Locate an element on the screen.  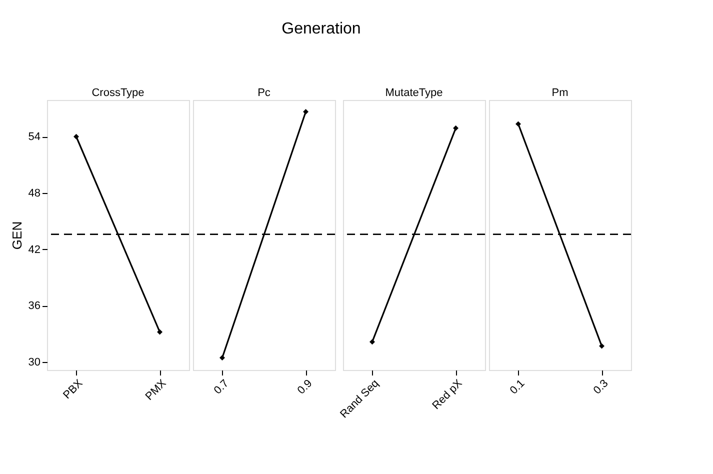
chart-title: CrossType is located at coordinates (118, 93).